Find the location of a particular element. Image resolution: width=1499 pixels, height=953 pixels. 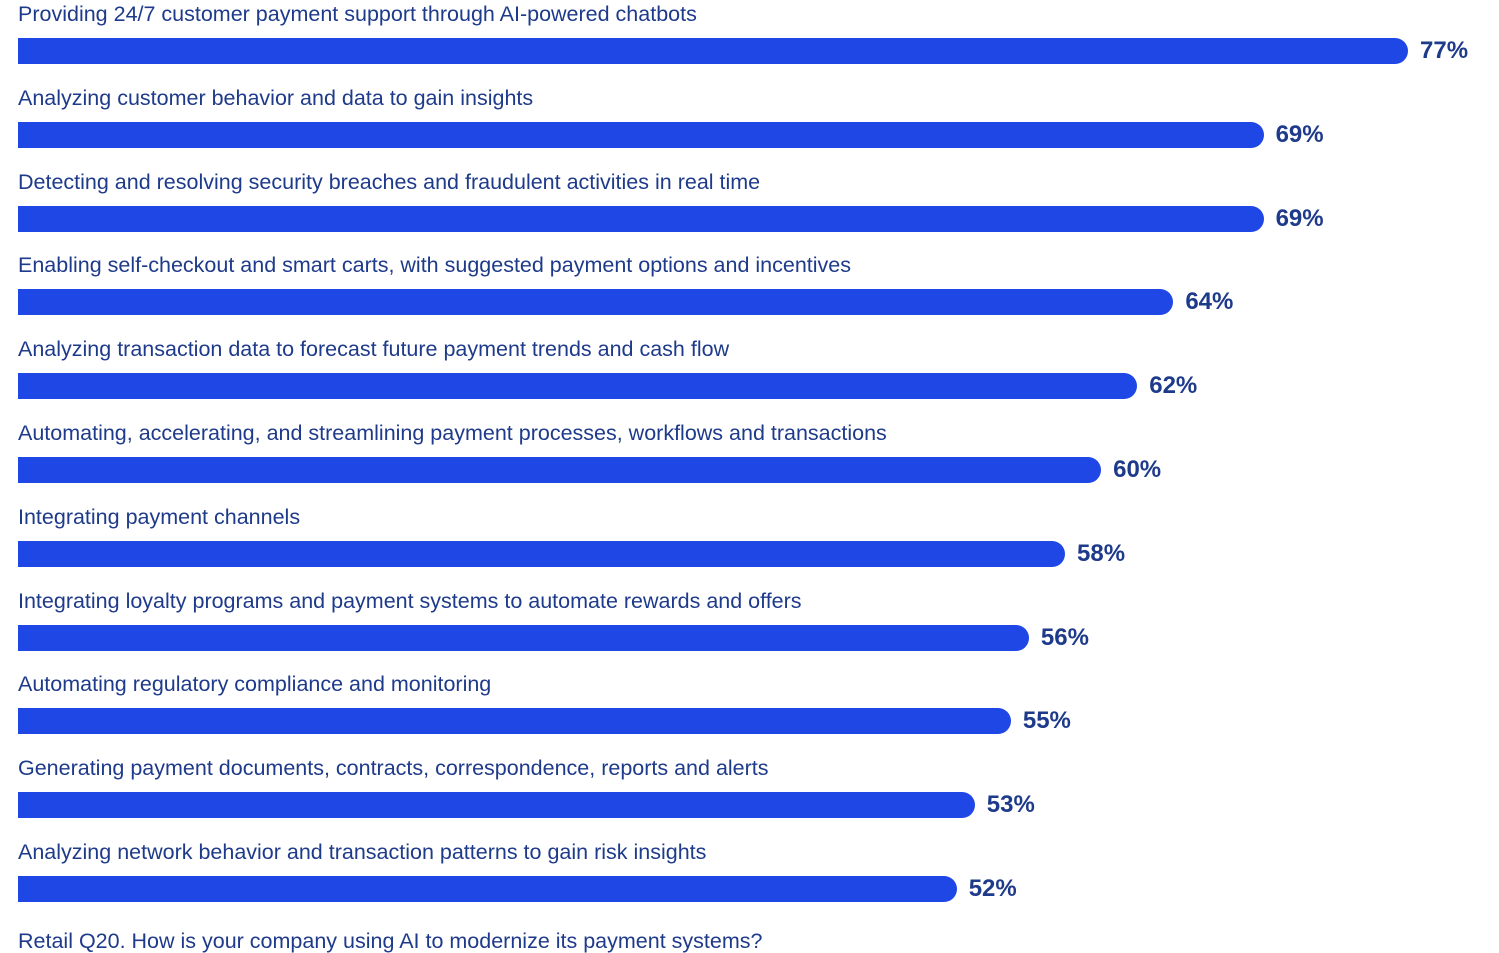

value-label: 56% is located at coordinates (1064, 637).